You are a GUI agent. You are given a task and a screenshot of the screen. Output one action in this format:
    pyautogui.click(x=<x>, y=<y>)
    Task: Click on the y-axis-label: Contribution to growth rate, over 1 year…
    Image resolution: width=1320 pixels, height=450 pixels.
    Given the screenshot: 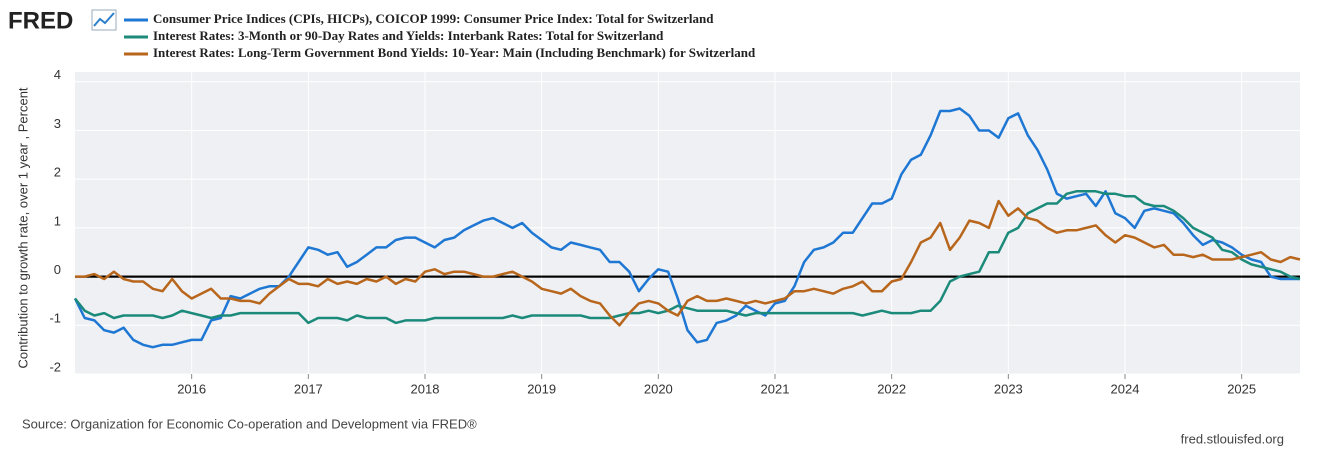 What is the action you would take?
    pyautogui.click(x=22, y=227)
    